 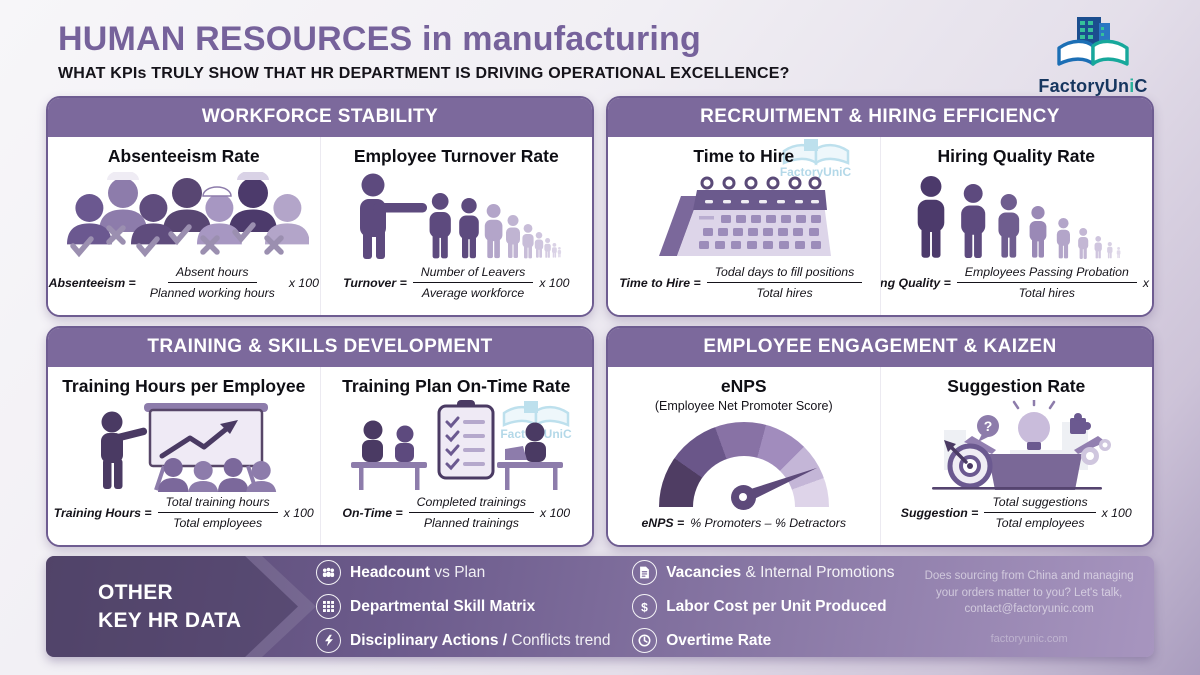 I want to click on lightning-icon, so click(x=328, y=640).